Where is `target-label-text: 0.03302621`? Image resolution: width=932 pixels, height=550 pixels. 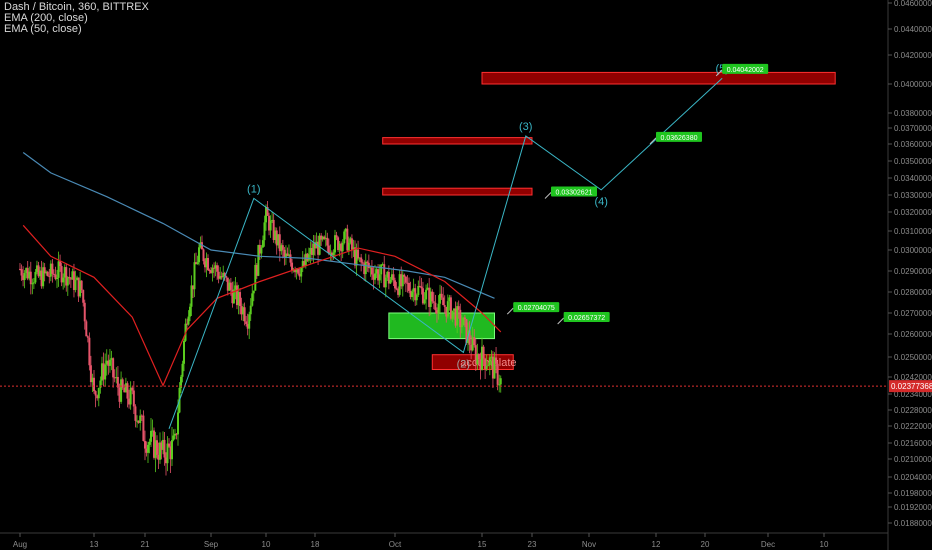 target-label-text: 0.03302621 is located at coordinates (574, 192).